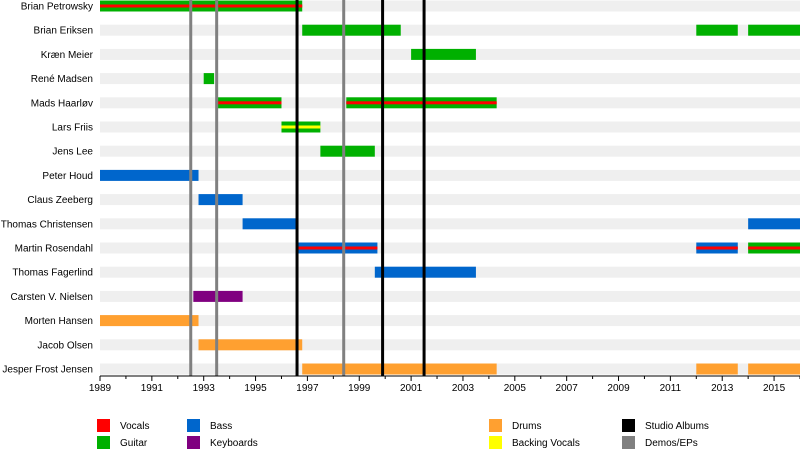 This screenshot has height=455, width=800. I want to click on x-tick-label-1989: 1989, so click(100, 388).